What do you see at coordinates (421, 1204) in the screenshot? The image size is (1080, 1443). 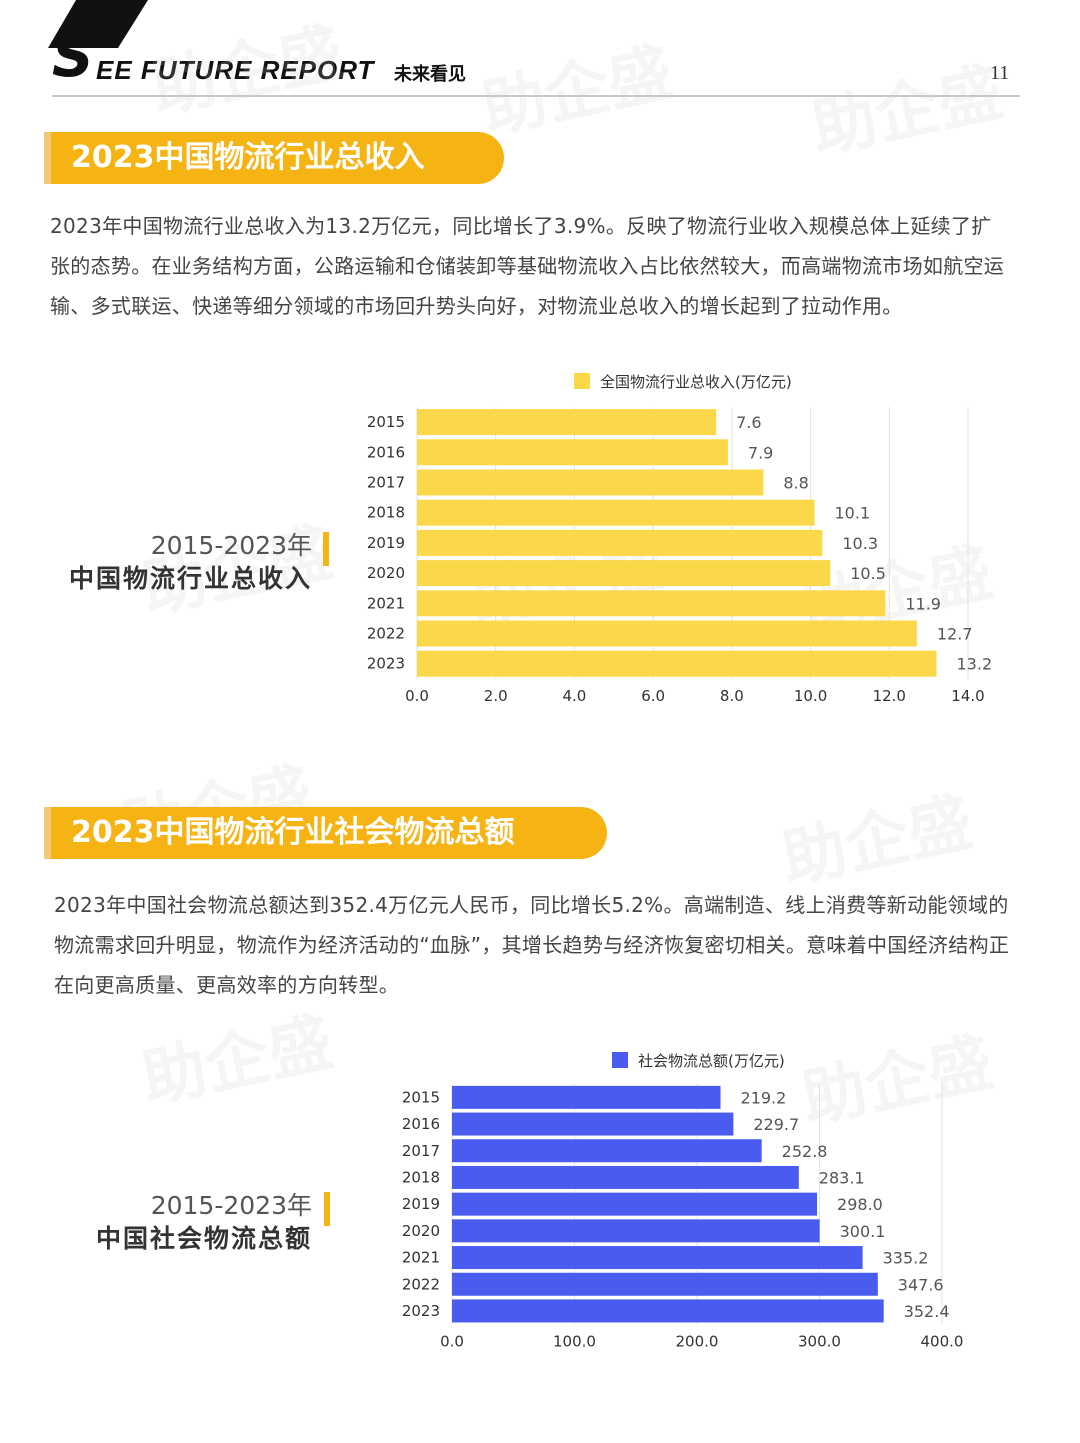 I see `chart2-category-label: 2019` at bounding box center [421, 1204].